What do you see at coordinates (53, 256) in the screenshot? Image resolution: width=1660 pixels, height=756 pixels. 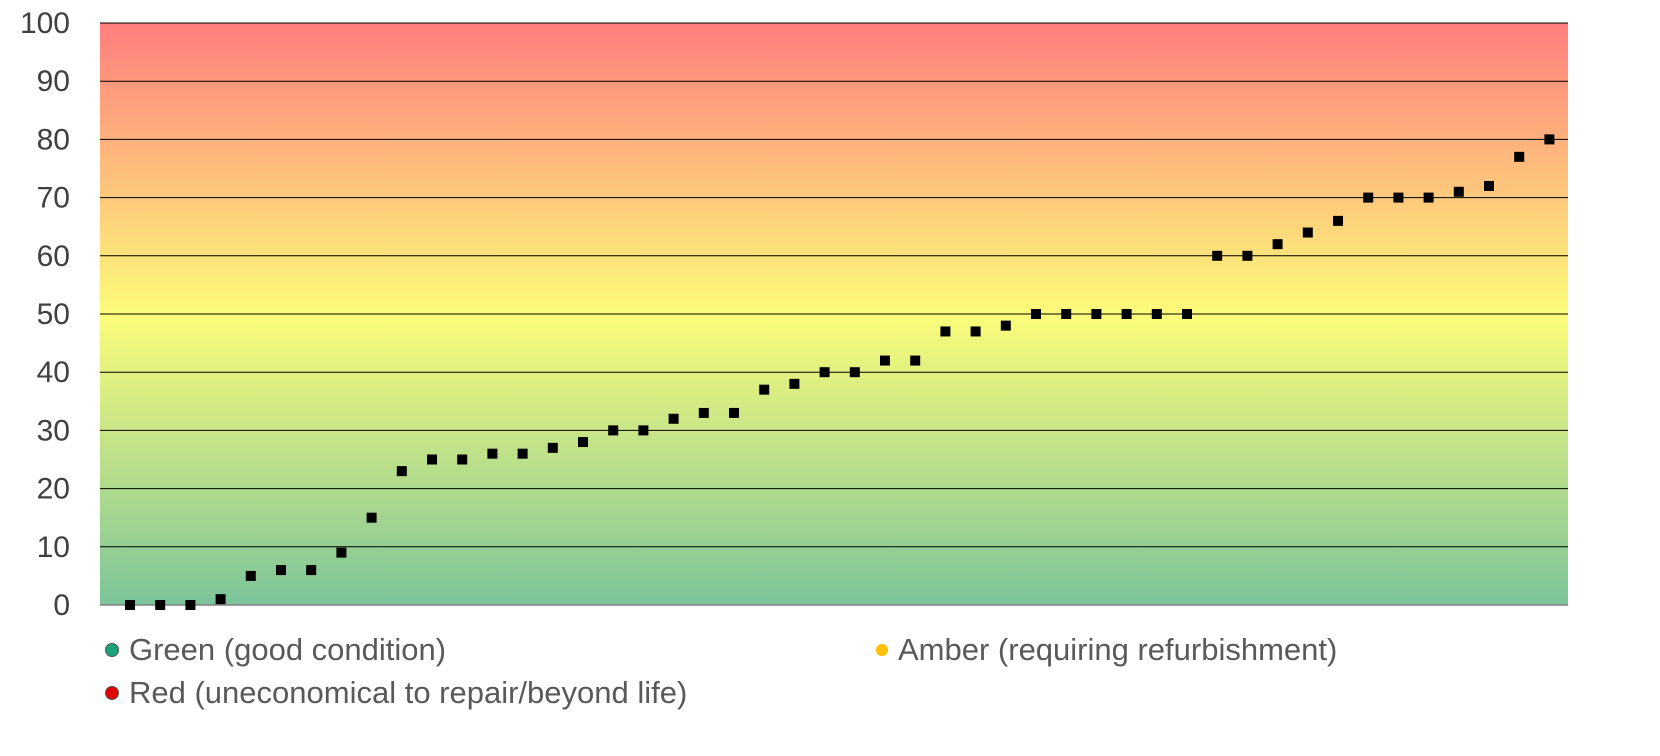 I see `y-tick-label: 60` at bounding box center [53, 256].